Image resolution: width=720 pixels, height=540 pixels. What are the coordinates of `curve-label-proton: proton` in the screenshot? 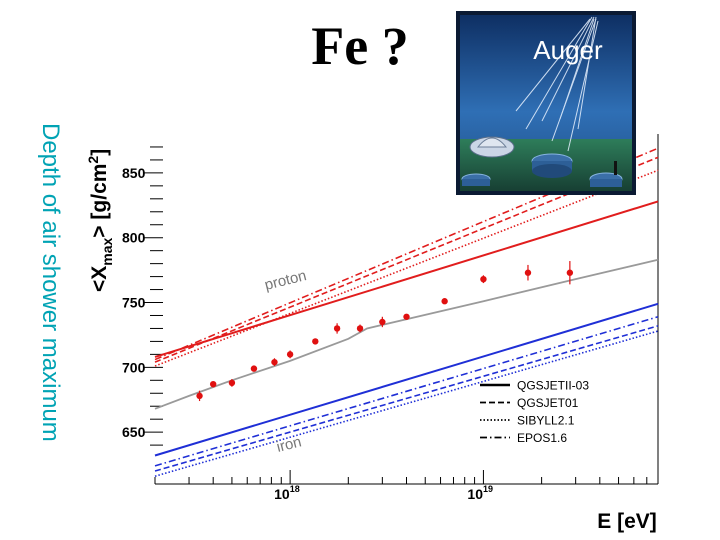 It's located at (285, 280).